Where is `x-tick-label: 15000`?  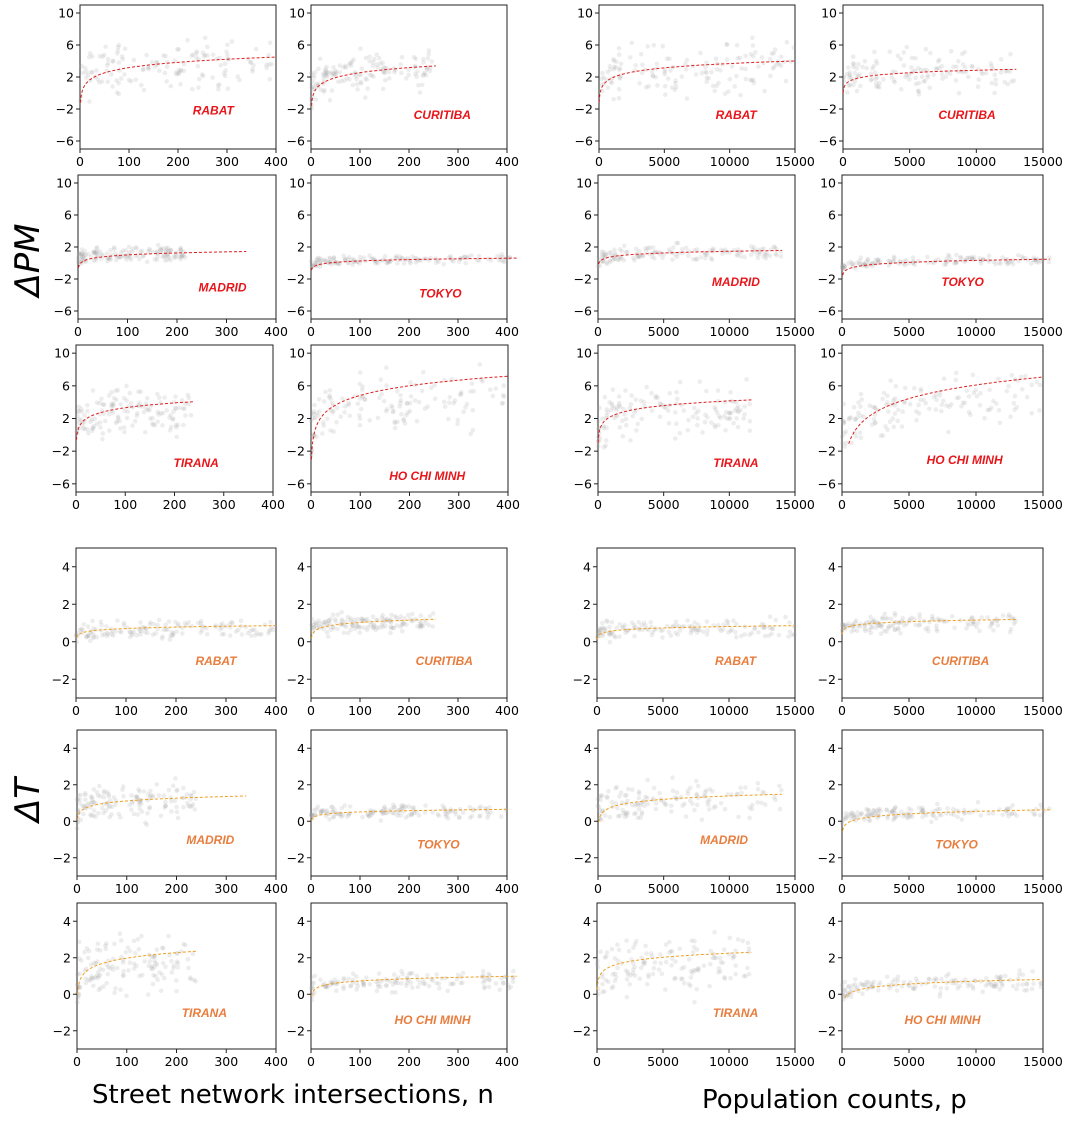
x-tick-label: 15000 is located at coordinates (1043, 888).